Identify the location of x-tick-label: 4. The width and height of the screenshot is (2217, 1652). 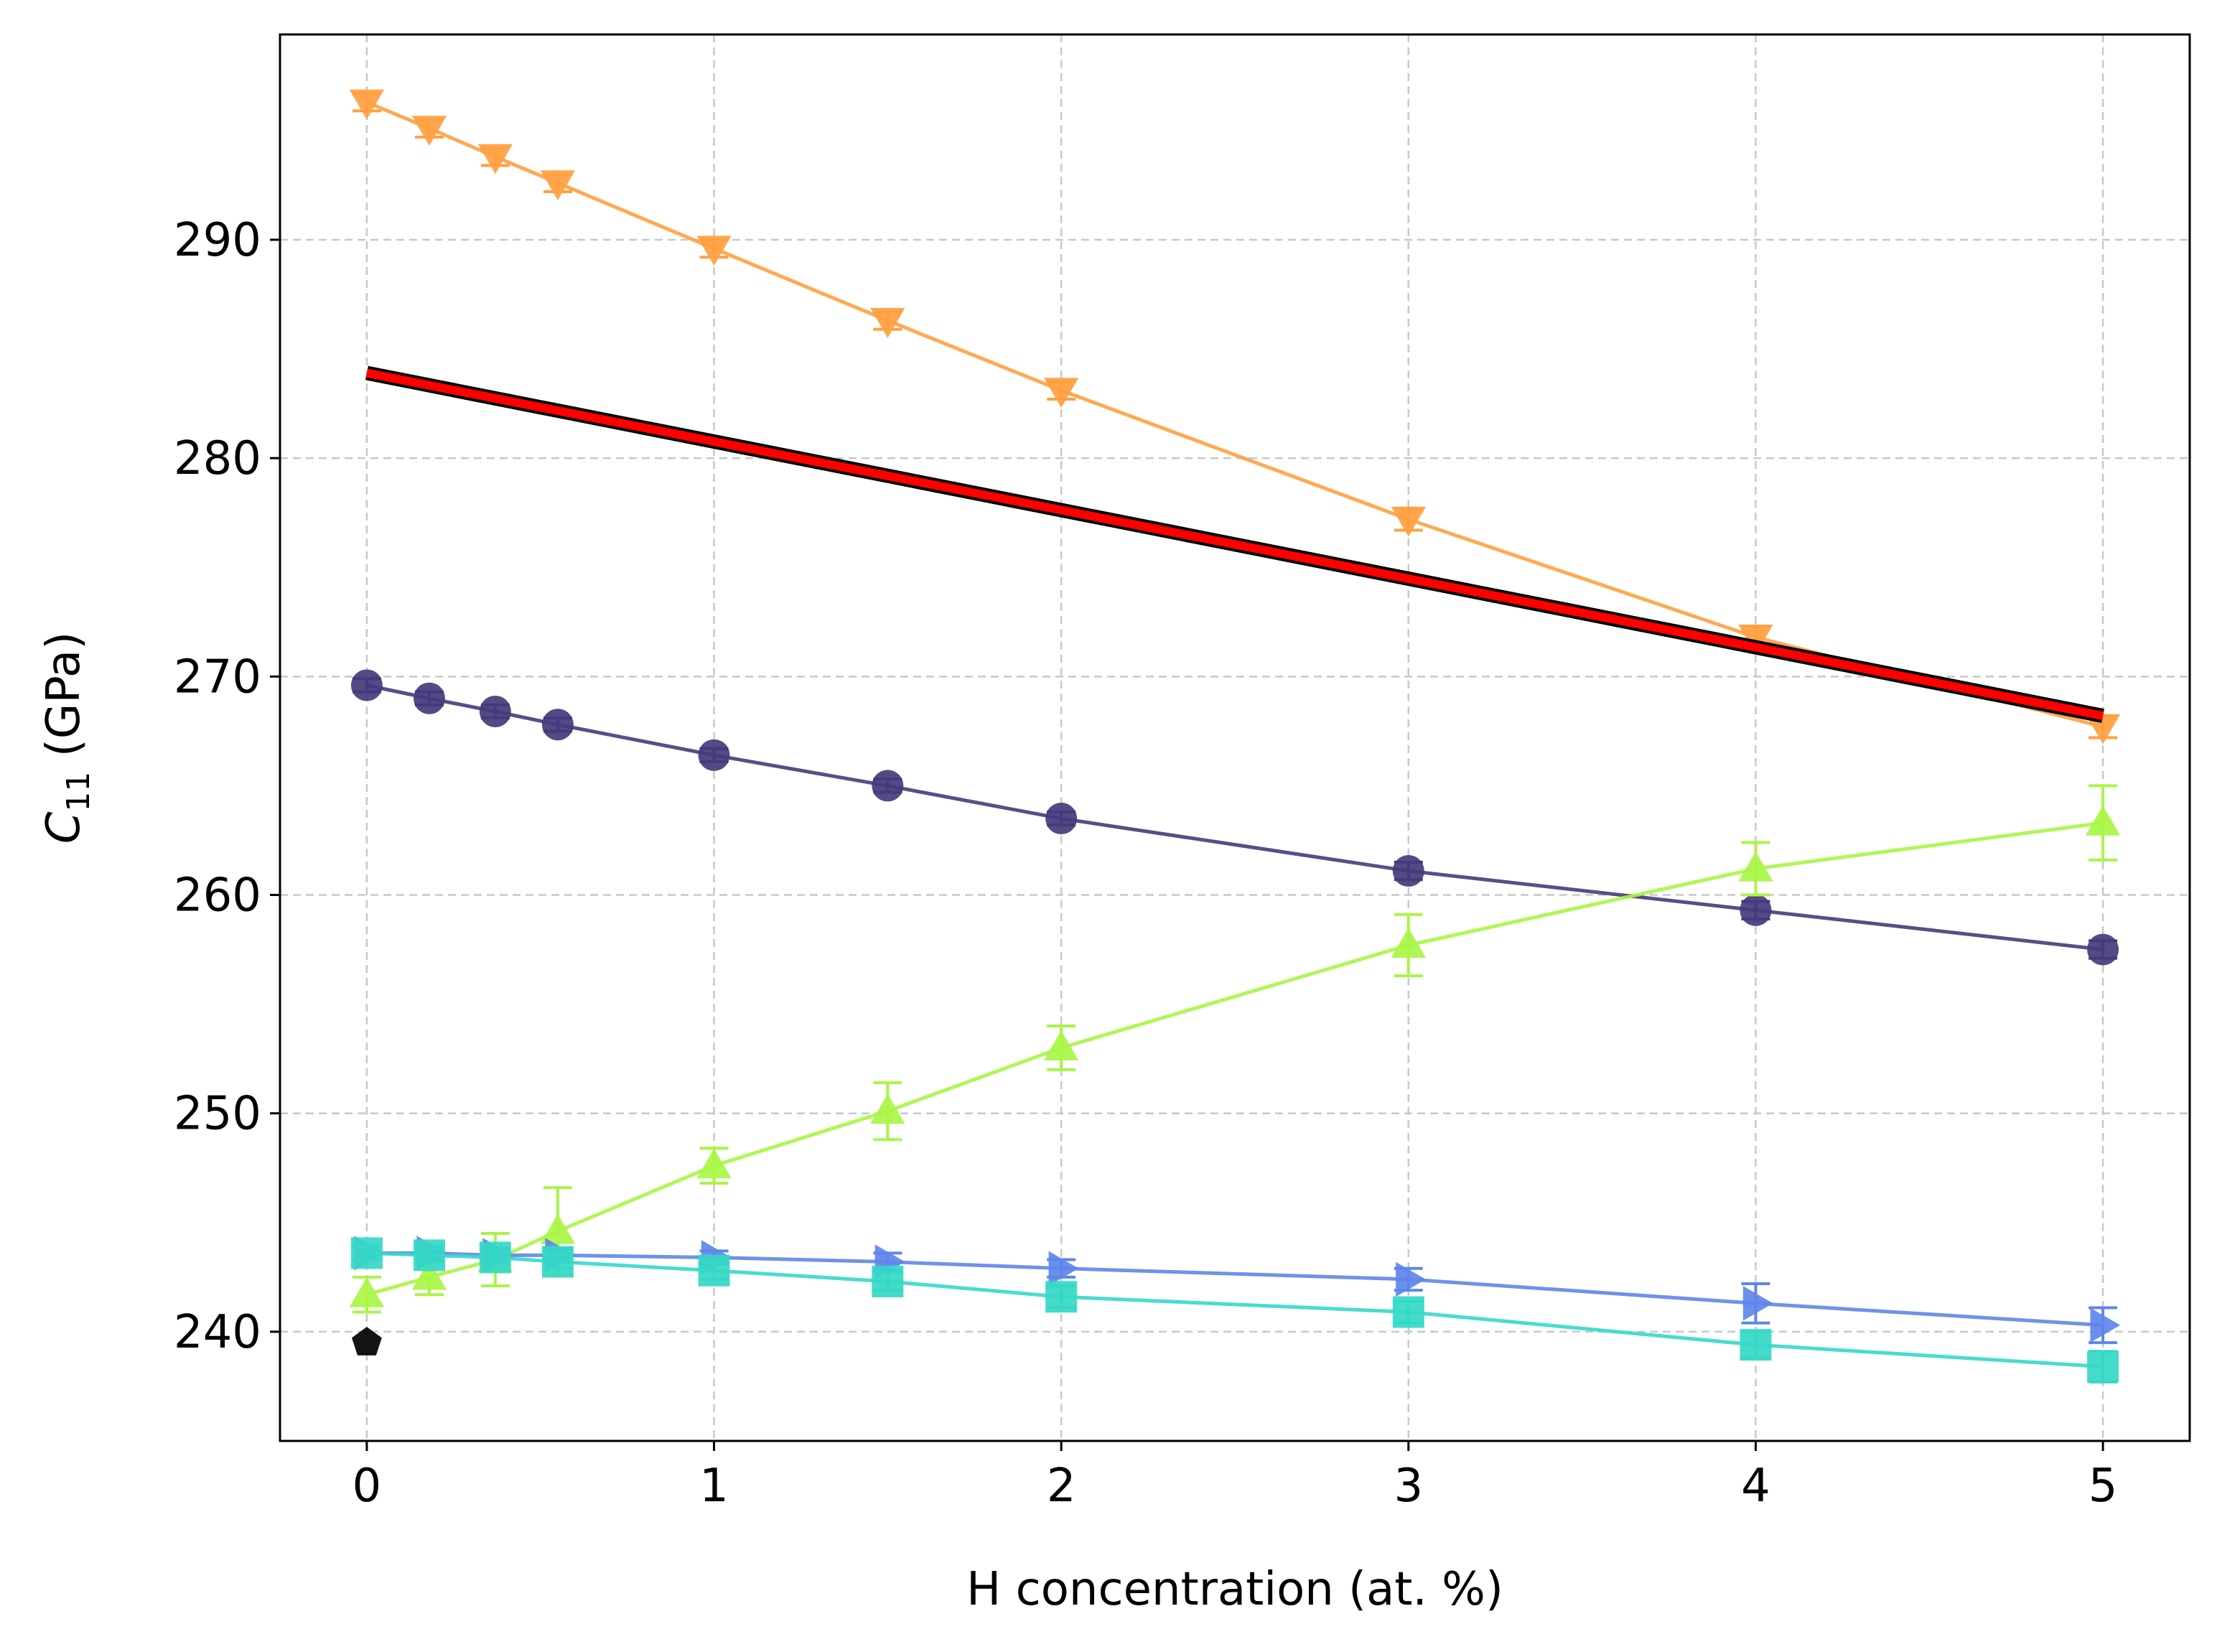
(1755, 1486).